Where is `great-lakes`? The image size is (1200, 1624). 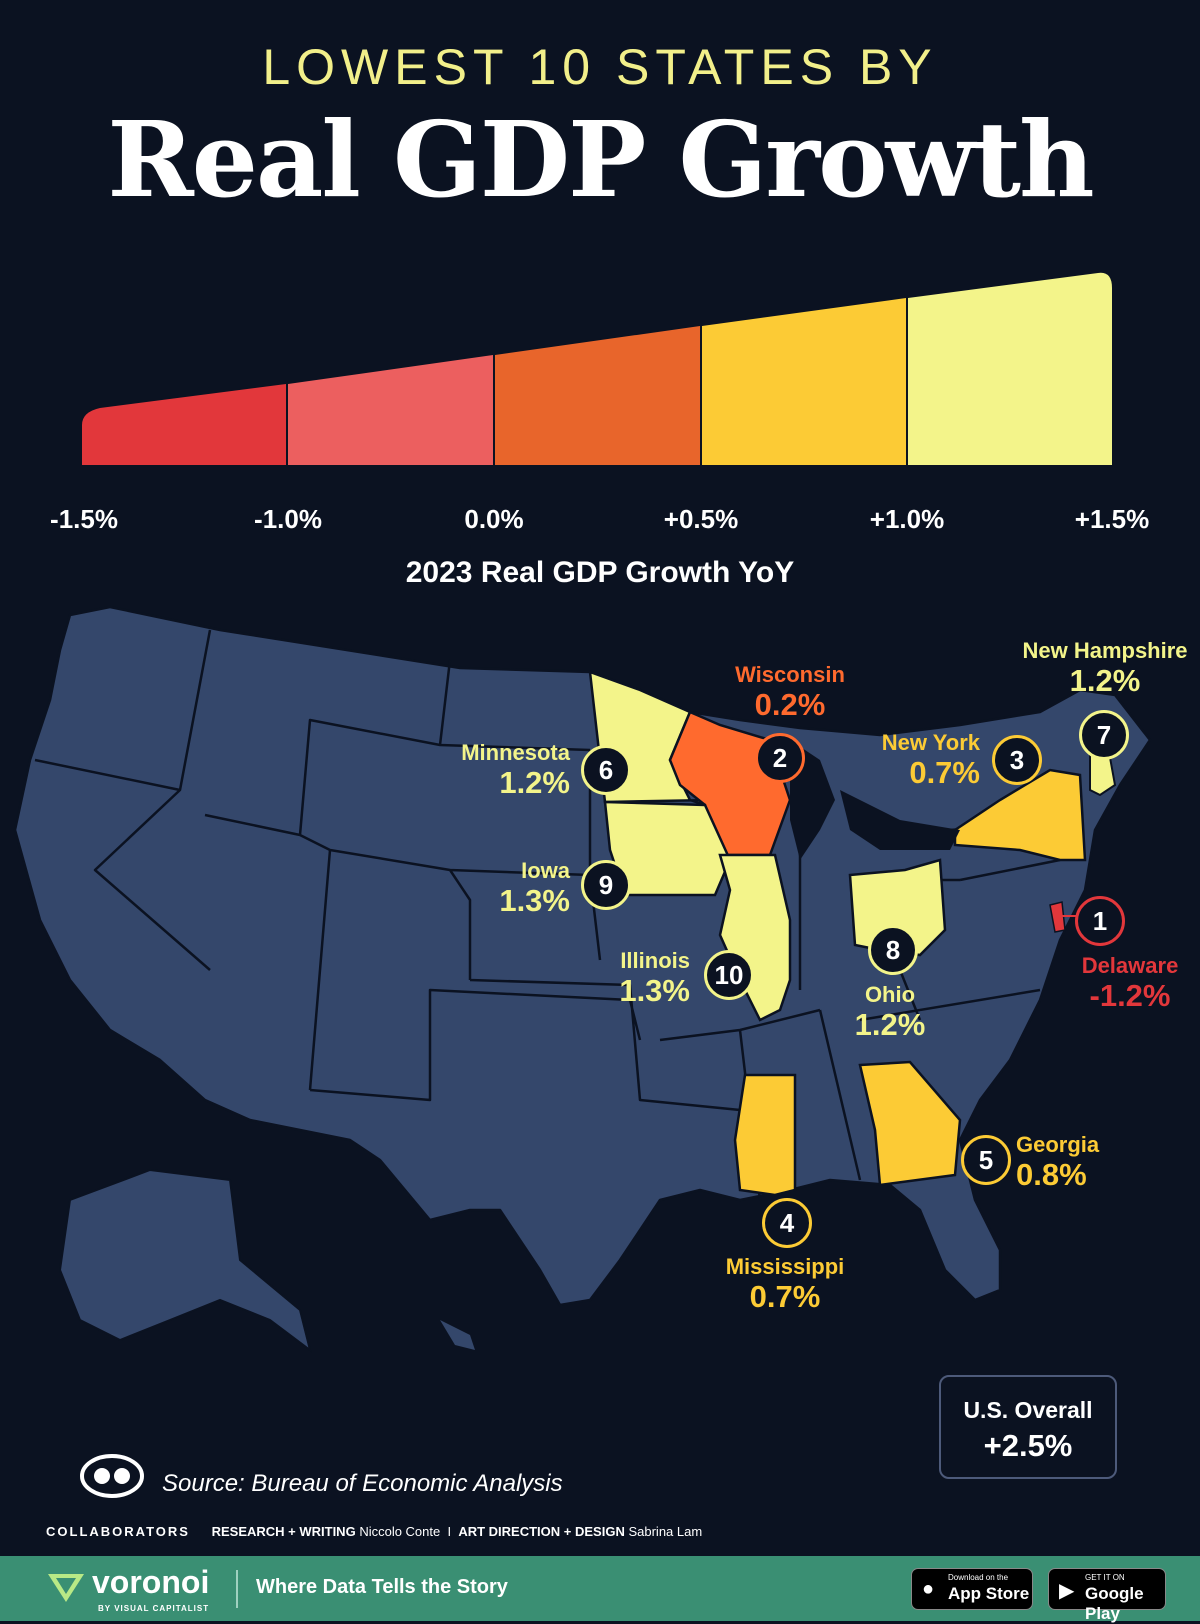
great-lakes is located at coordinates (875, 800).